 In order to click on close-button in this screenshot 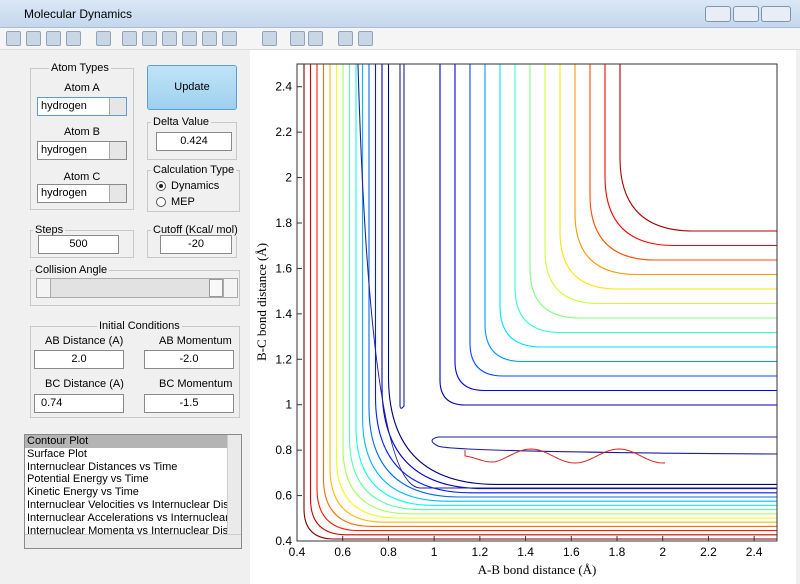, I will do `click(776, 14)`.